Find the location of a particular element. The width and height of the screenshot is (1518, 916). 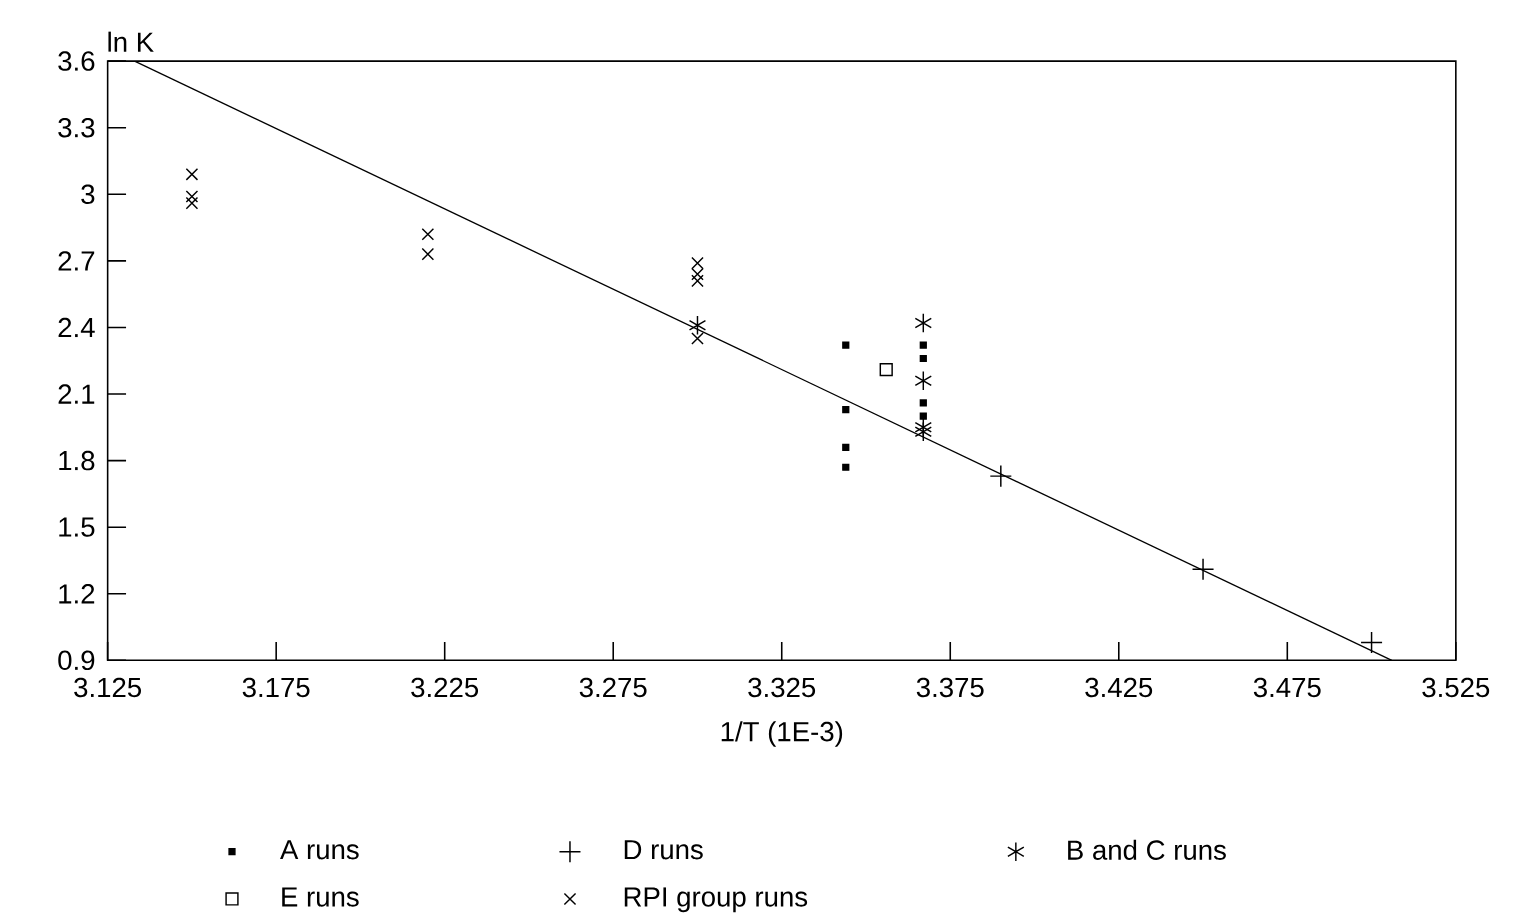

legend-label: E runs is located at coordinates (320, 897).